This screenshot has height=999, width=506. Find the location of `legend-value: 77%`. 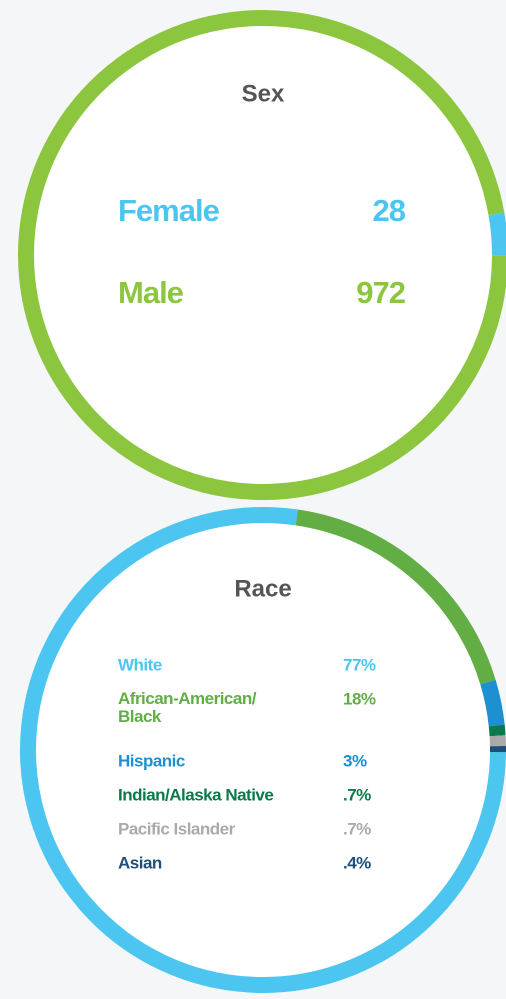

legend-value: 77% is located at coordinates (359, 664).